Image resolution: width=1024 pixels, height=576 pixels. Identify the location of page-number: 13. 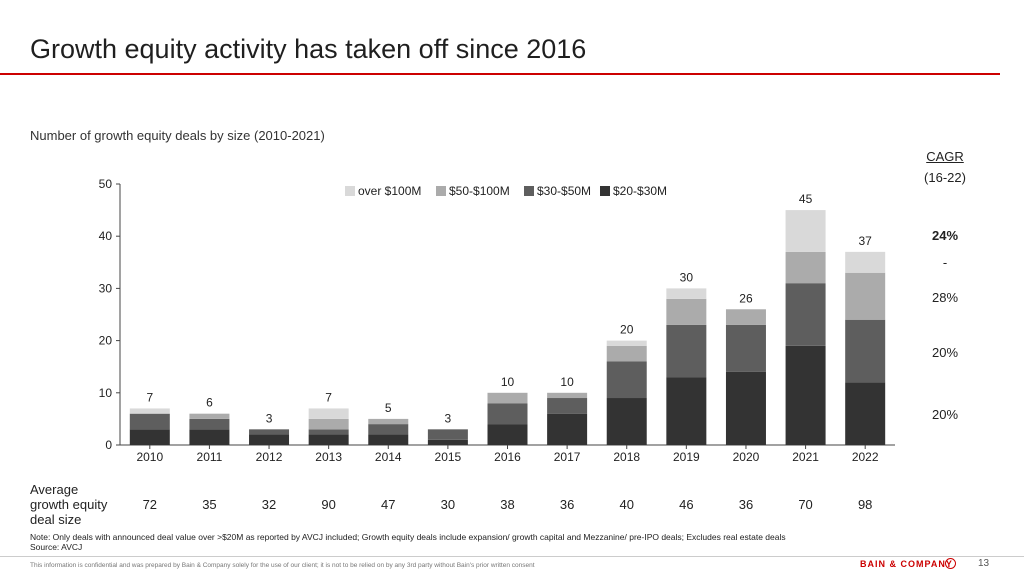
(984, 563).